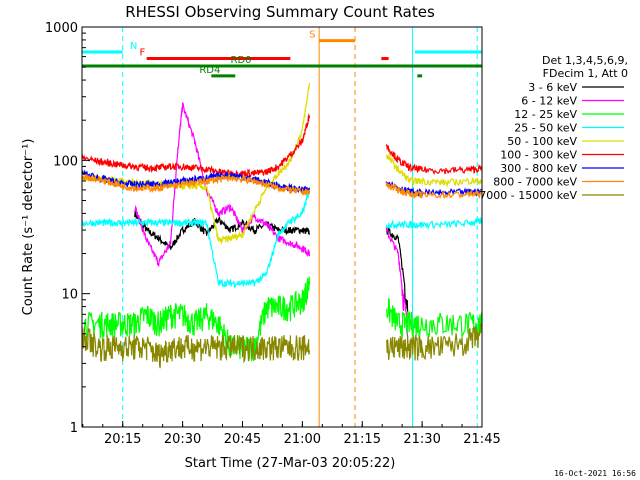 The width and height of the screenshot is (640, 480). I want to click on y-tick-label: 10, so click(69, 295).